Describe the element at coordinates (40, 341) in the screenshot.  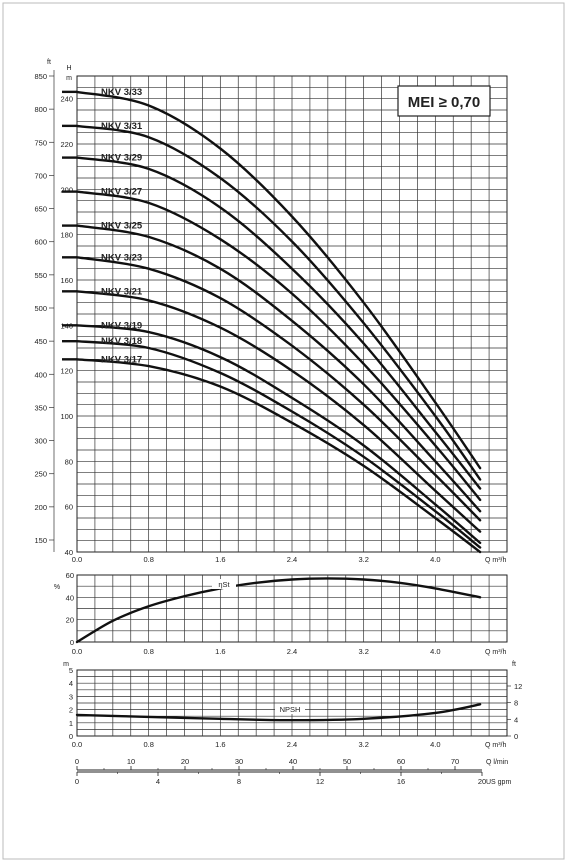
I see `y-tick-label-ft: 450` at that location.